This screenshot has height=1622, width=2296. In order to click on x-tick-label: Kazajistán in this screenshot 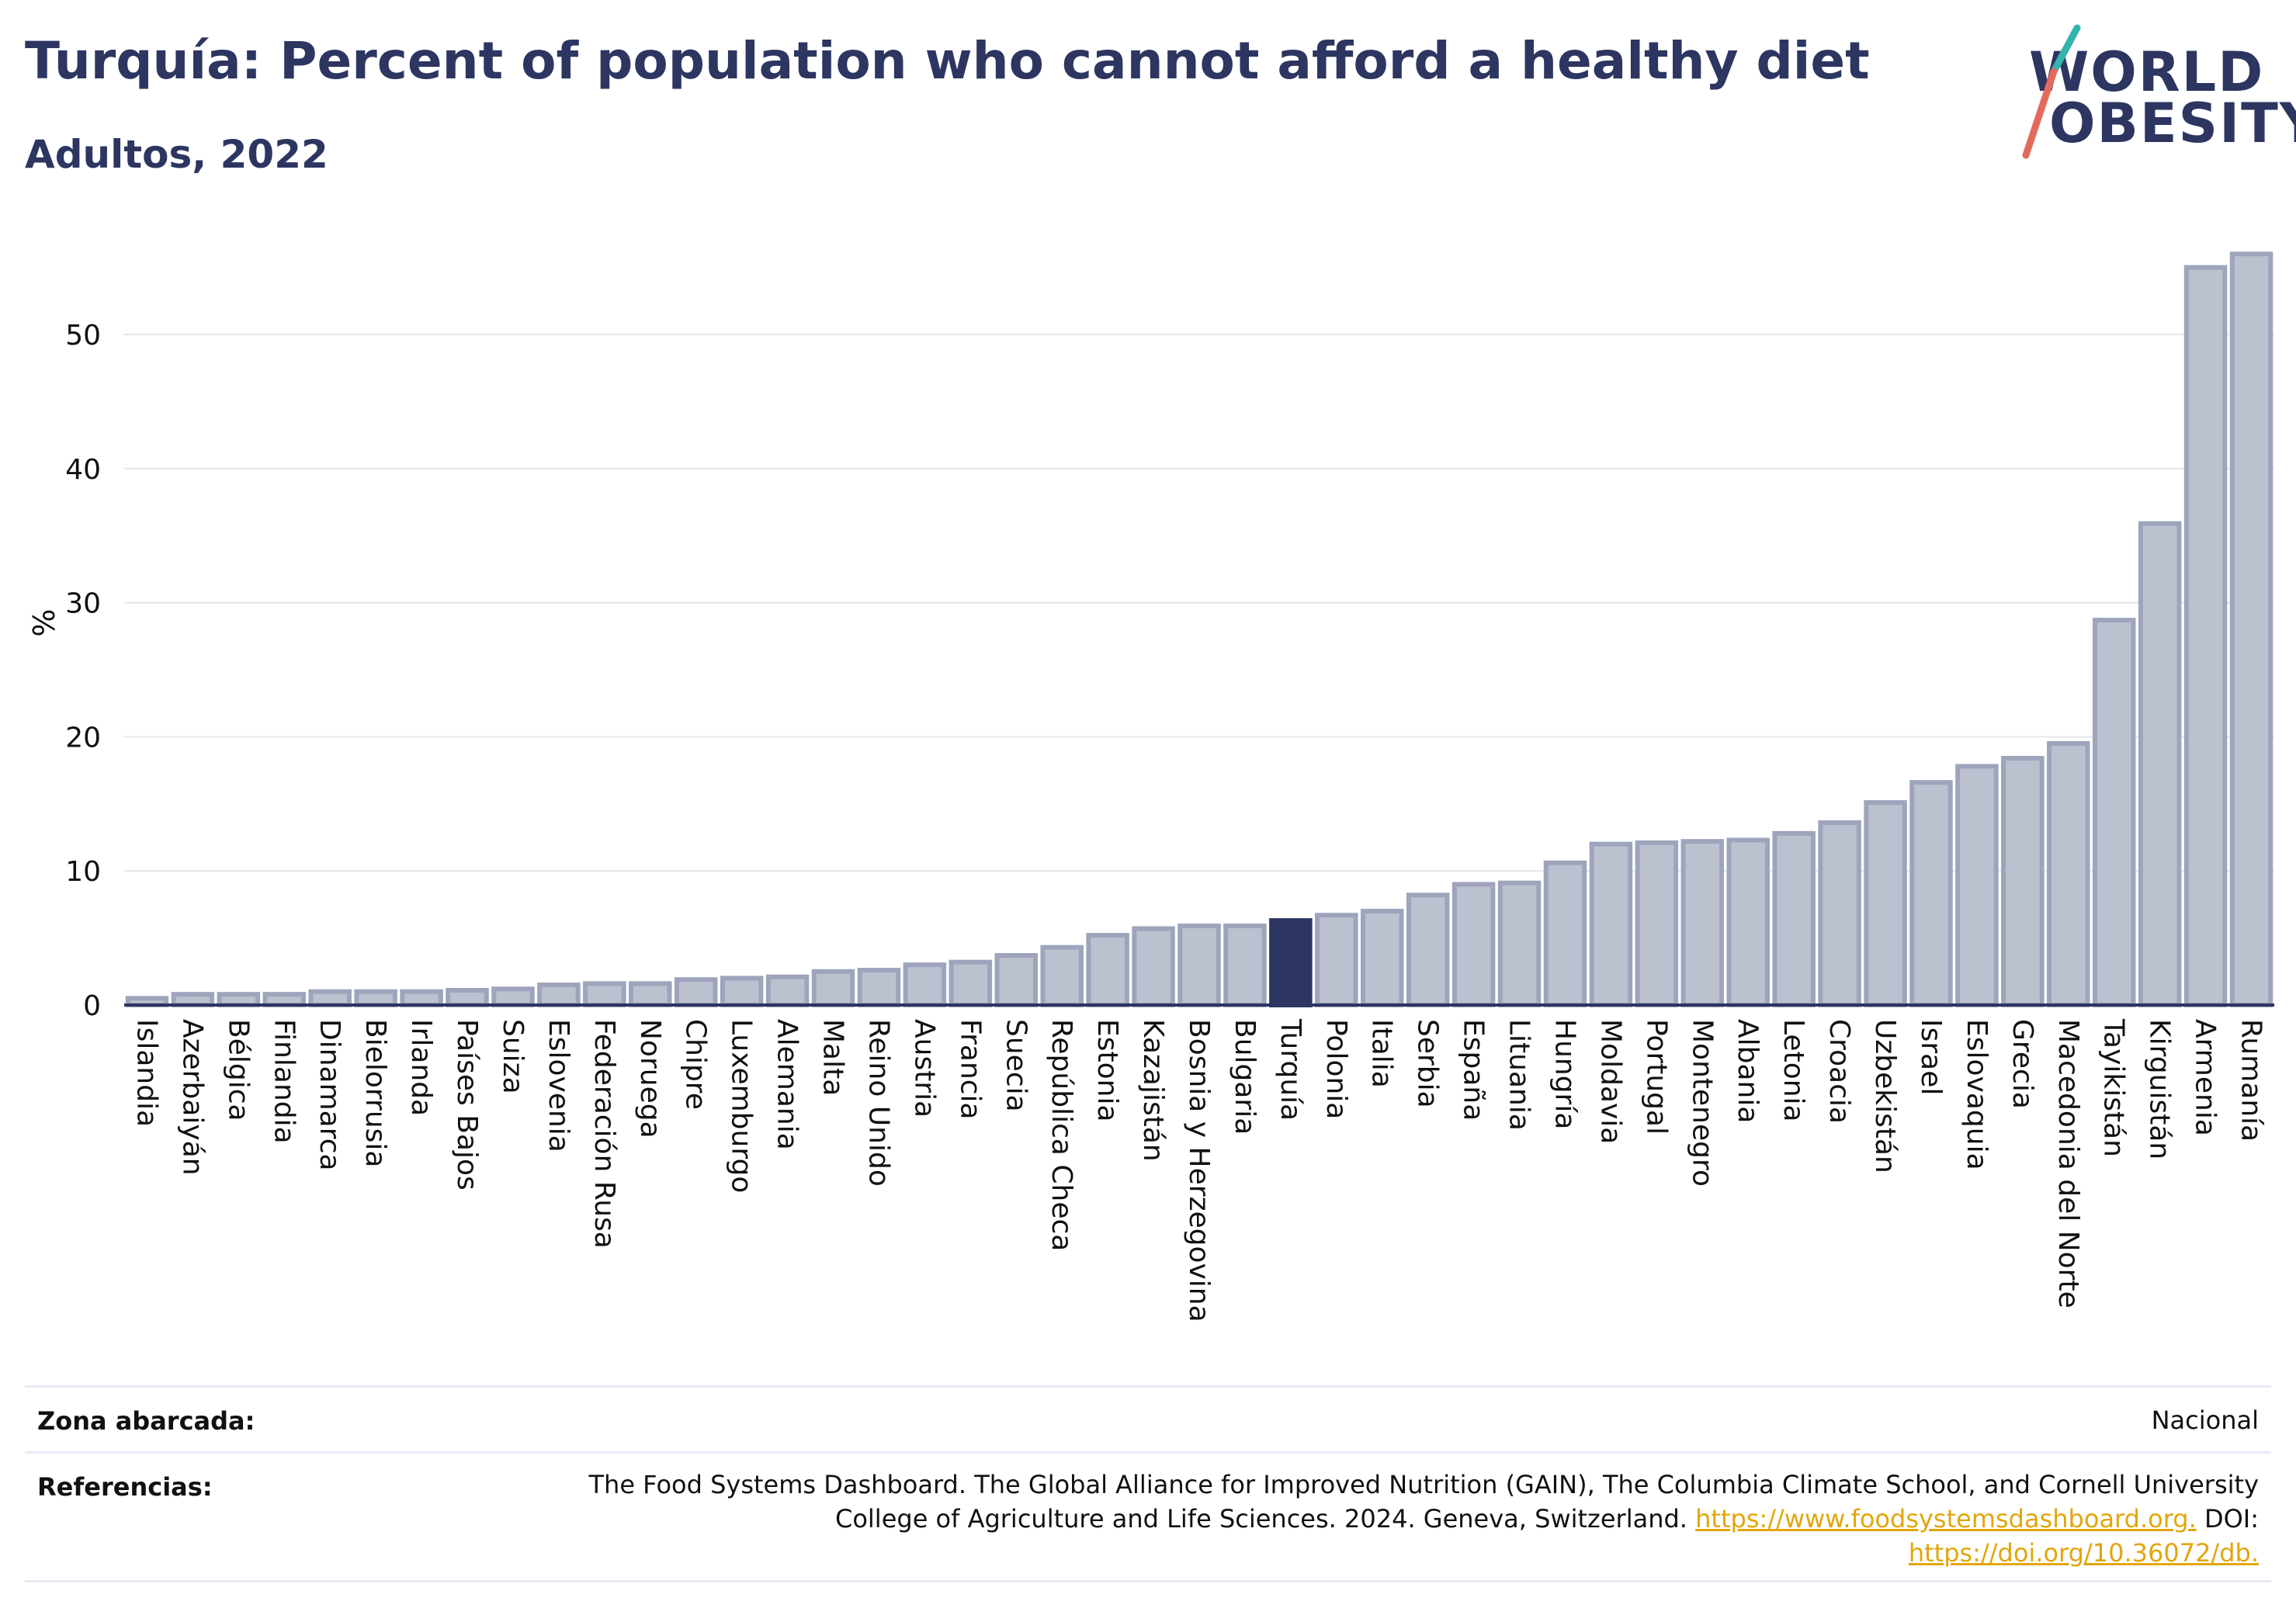, I will do `click(1153, 1090)`.